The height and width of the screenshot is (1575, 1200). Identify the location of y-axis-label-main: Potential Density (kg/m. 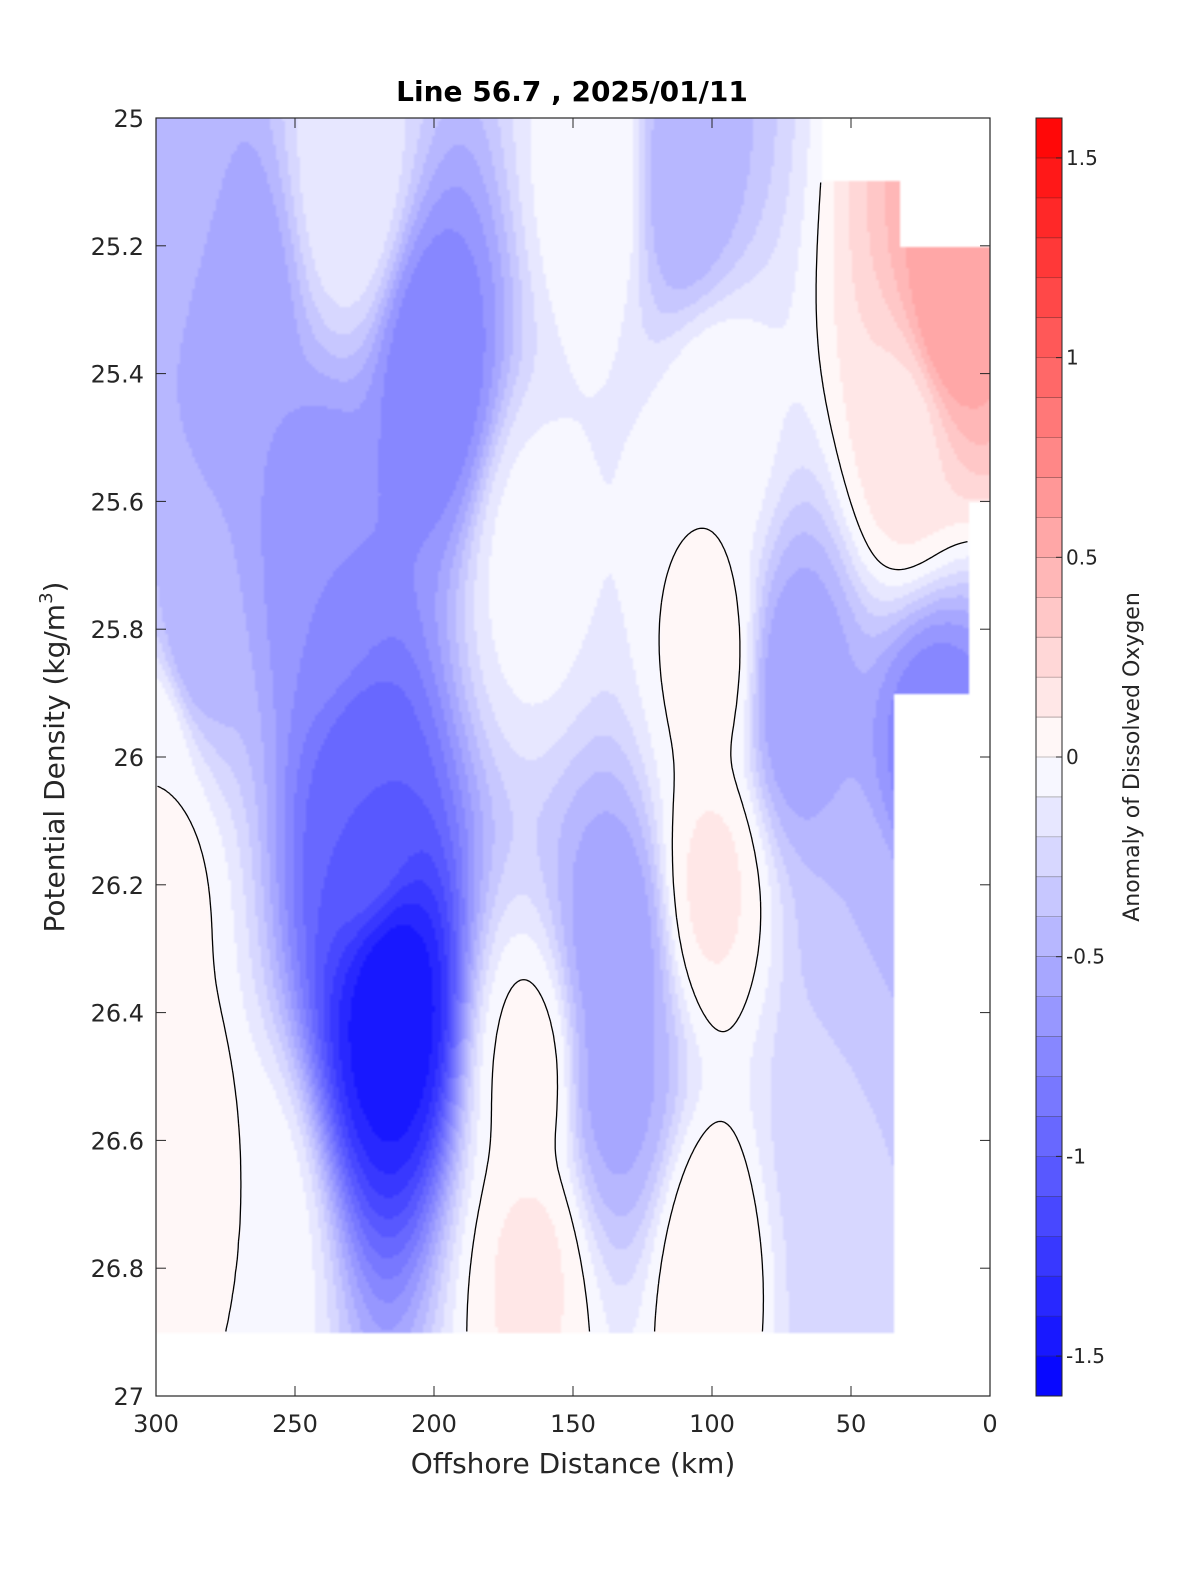
(54, 768).